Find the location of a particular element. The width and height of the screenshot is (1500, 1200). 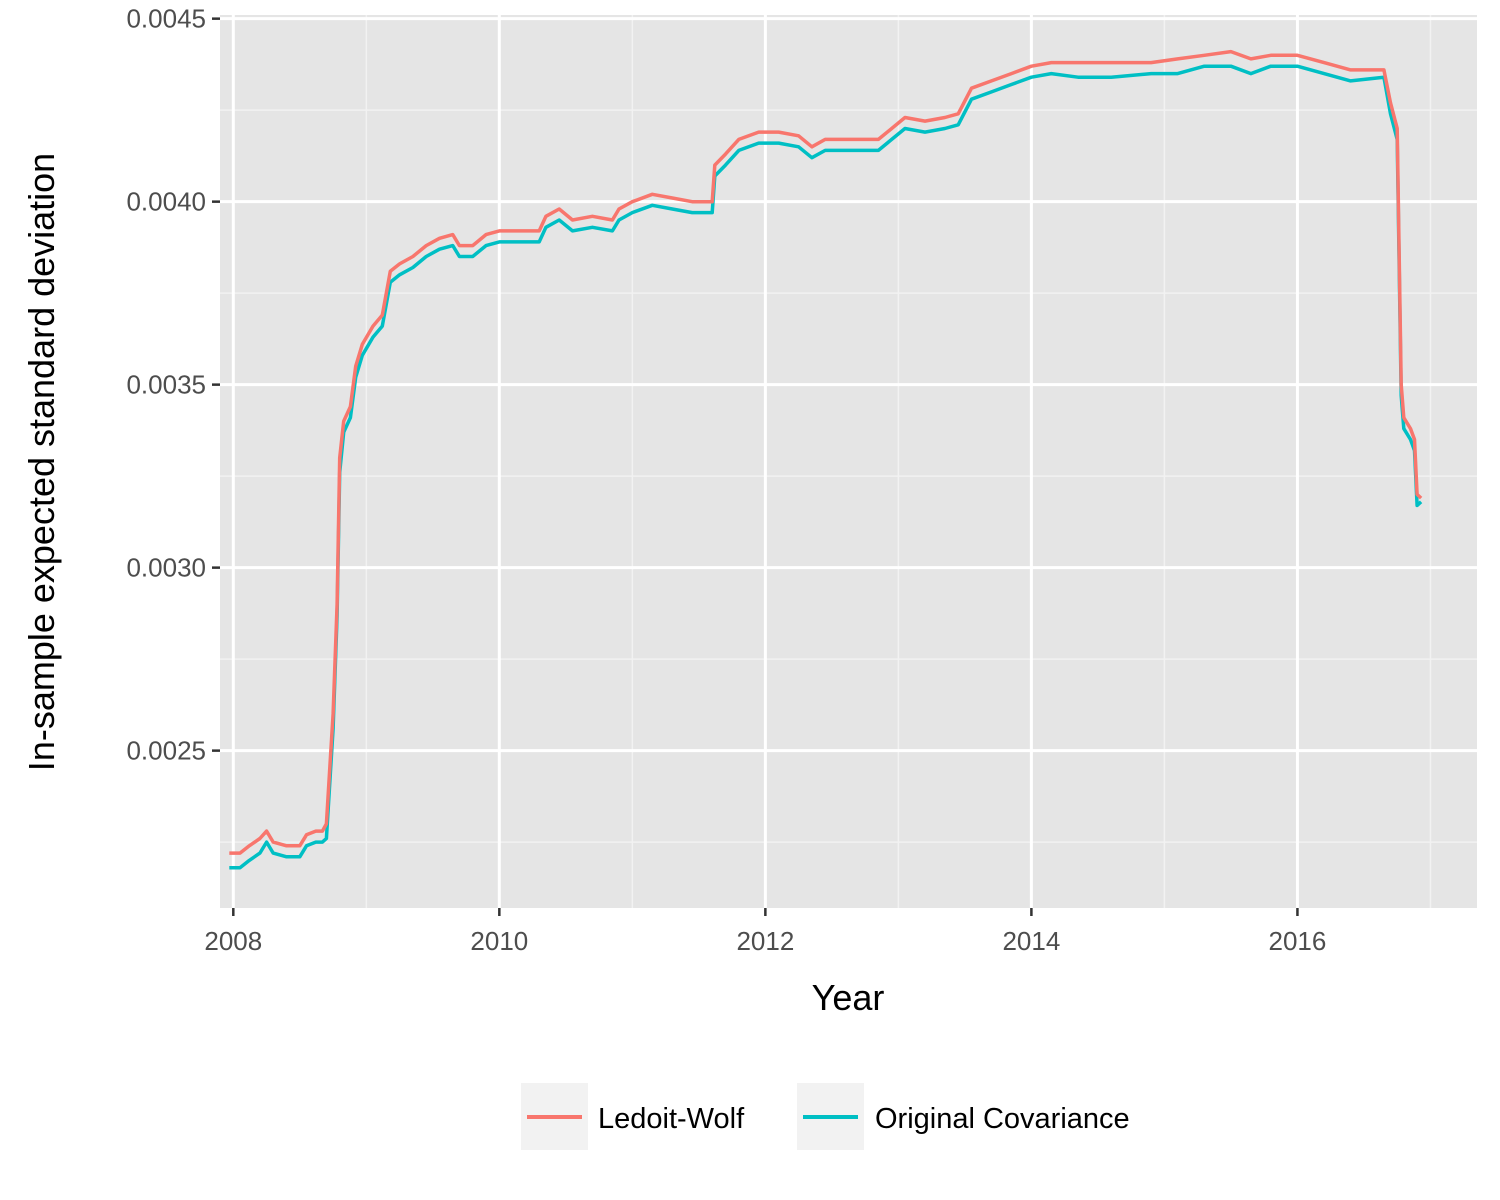

y-tick-label: 0.0035 is located at coordinates (166, 385).